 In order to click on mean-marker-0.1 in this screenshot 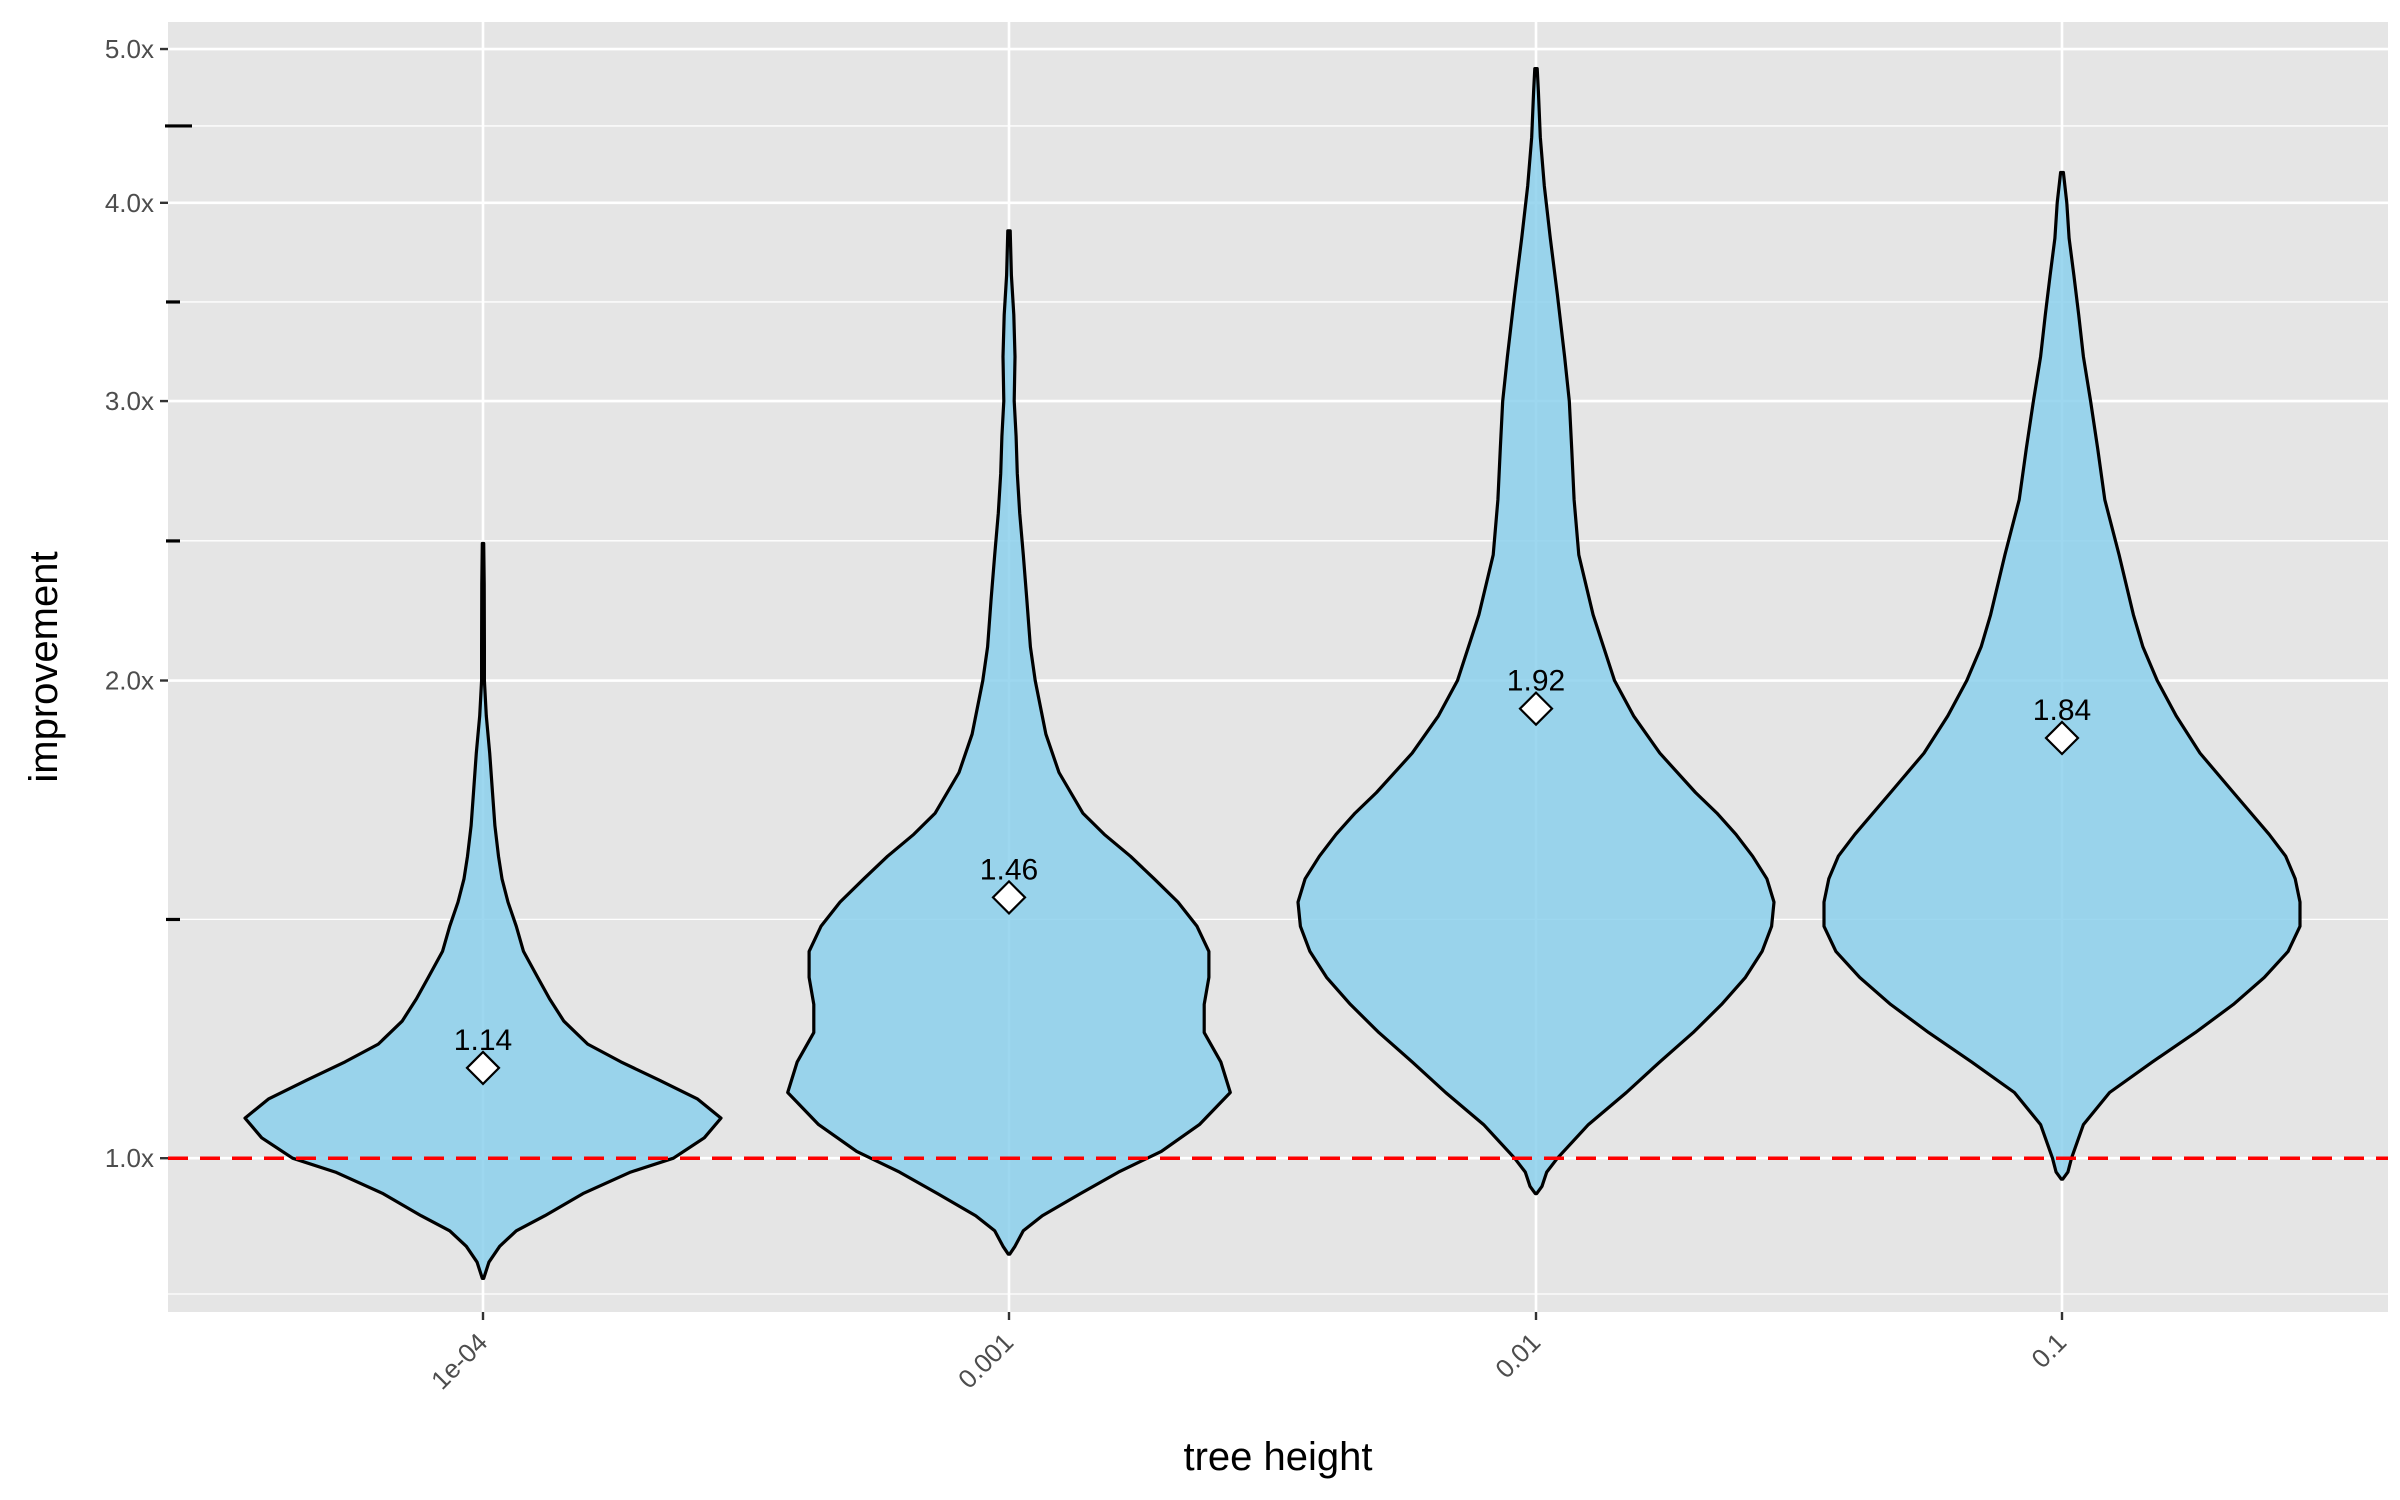, I will do `click(2062, 738)`.